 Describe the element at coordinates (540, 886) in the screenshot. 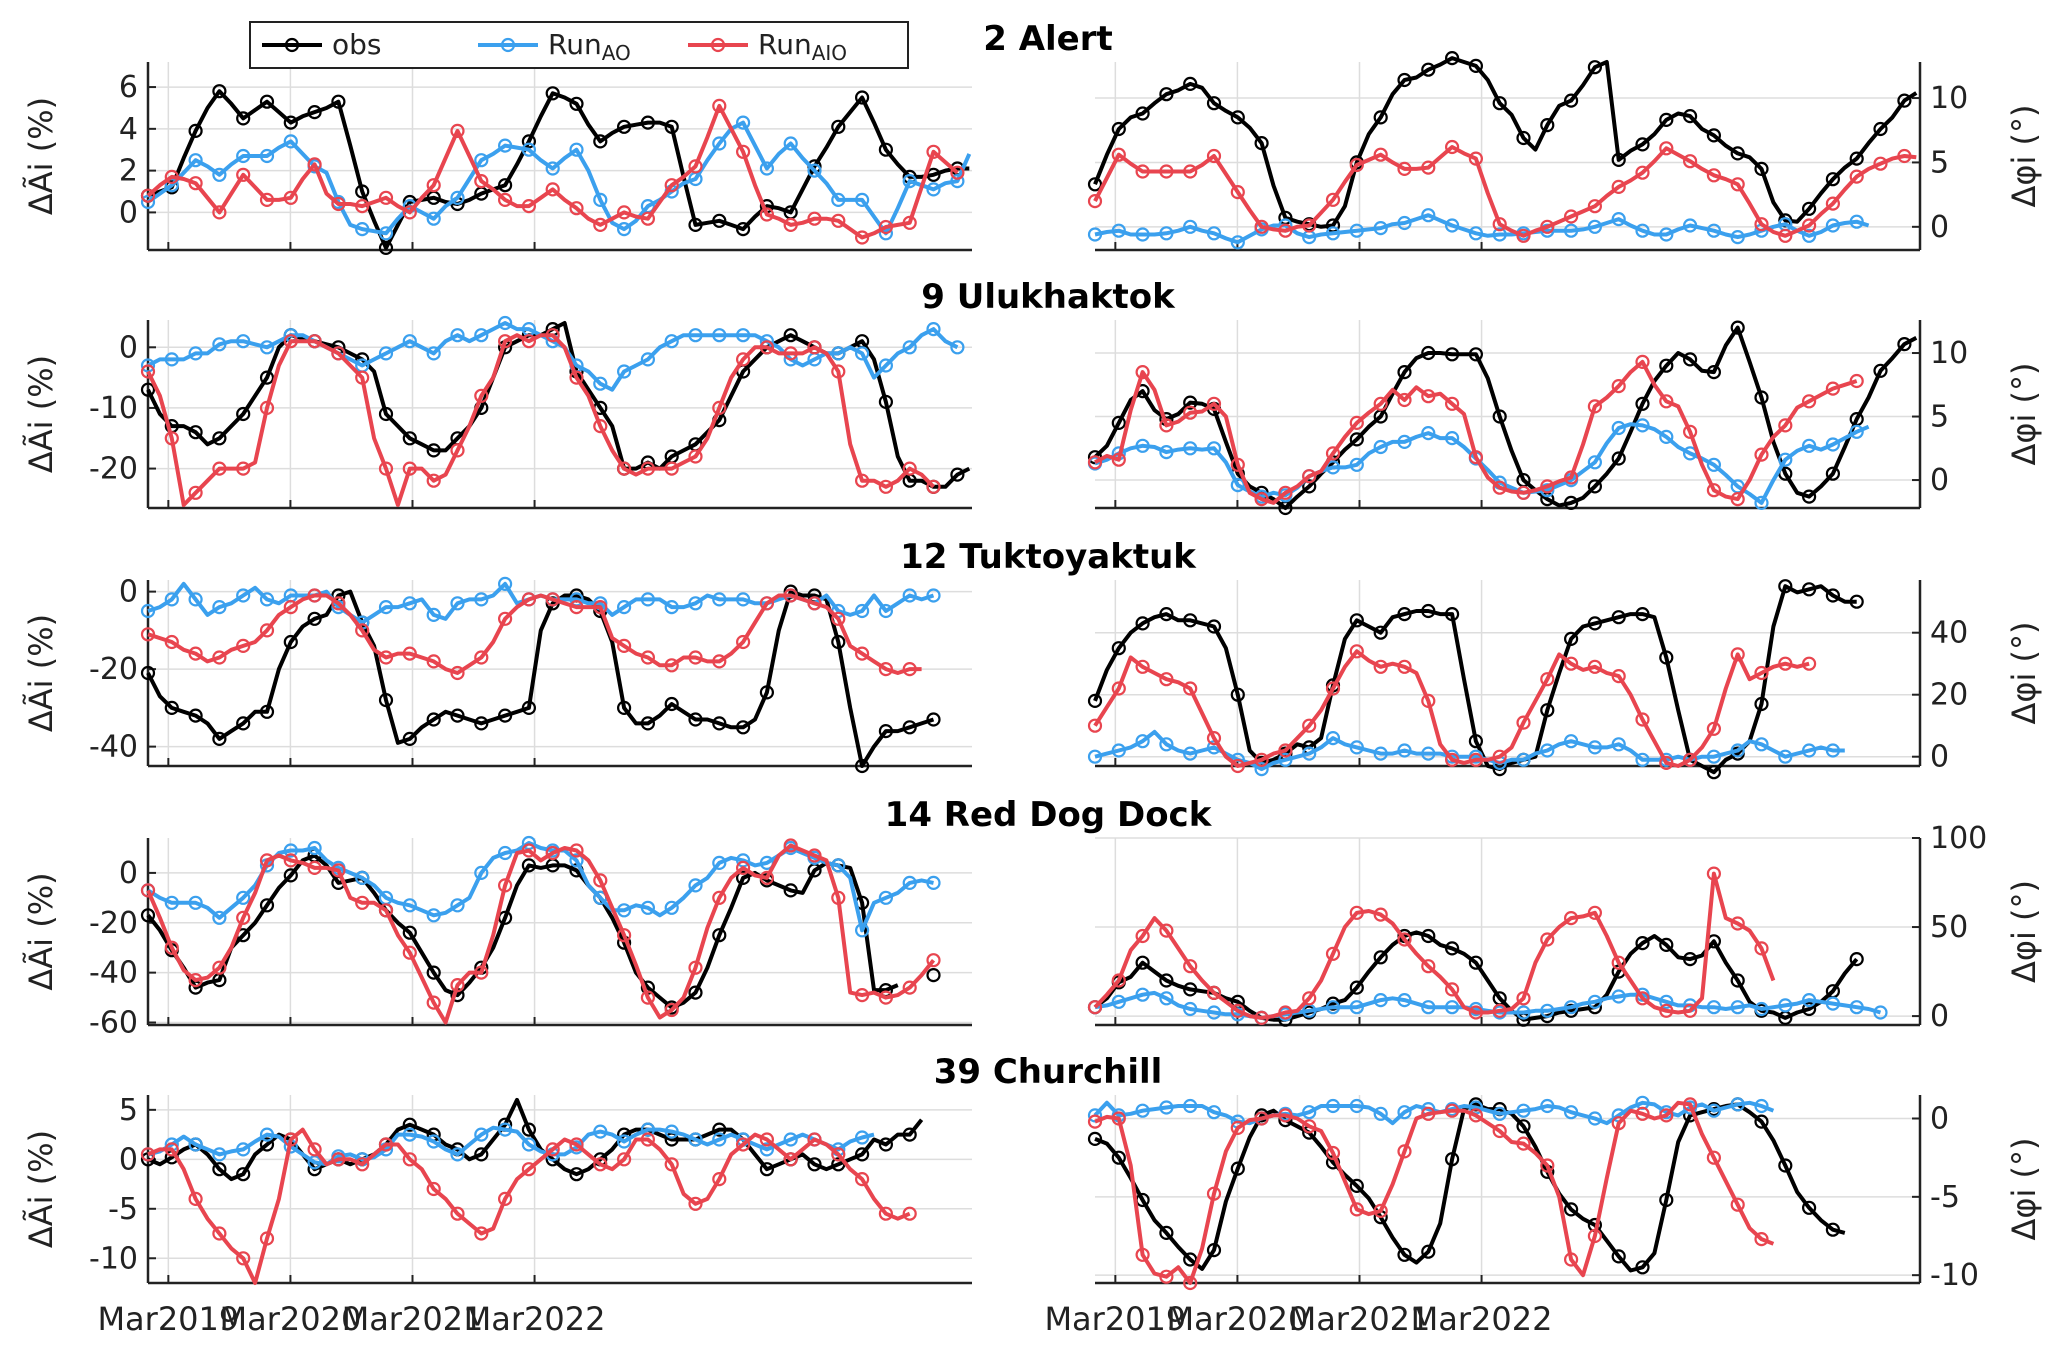

I see `series-run_ao-3-left` at that location.